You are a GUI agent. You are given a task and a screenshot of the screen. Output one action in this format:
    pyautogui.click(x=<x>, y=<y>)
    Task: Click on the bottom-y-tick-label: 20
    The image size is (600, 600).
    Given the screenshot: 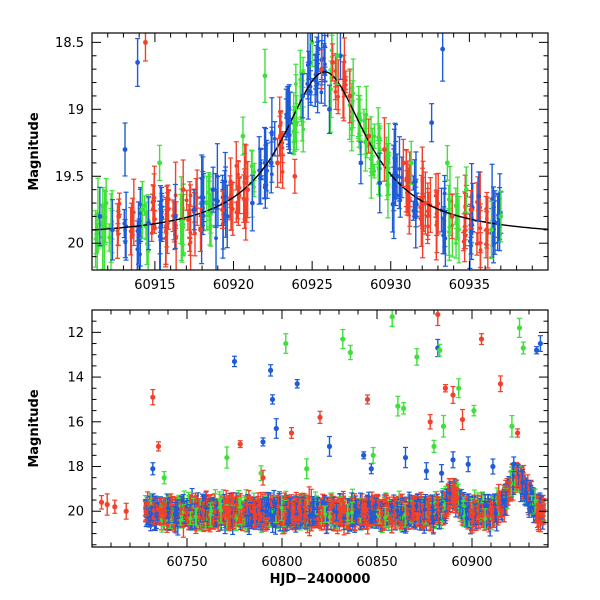 What is the action you would take?
    pyautogui.click(x=75, y=512)
    